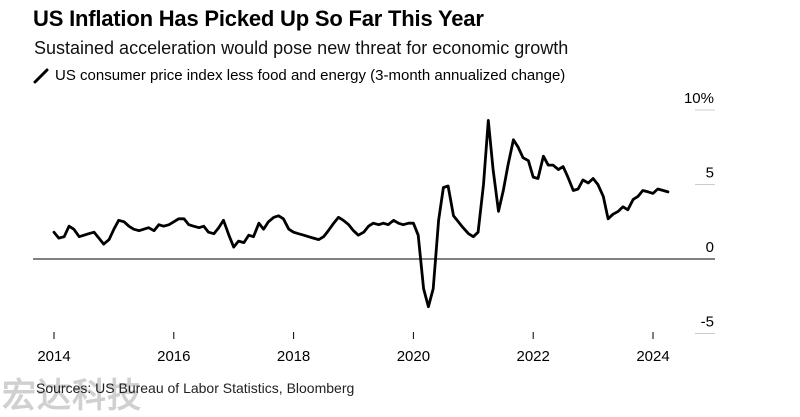 Image resolution: width=800 pixels, height=417 pixels. What do you see at coordinates (41, 75) in the screenshot?
I see `legend-line-icon` at bounding box center [41, 75].